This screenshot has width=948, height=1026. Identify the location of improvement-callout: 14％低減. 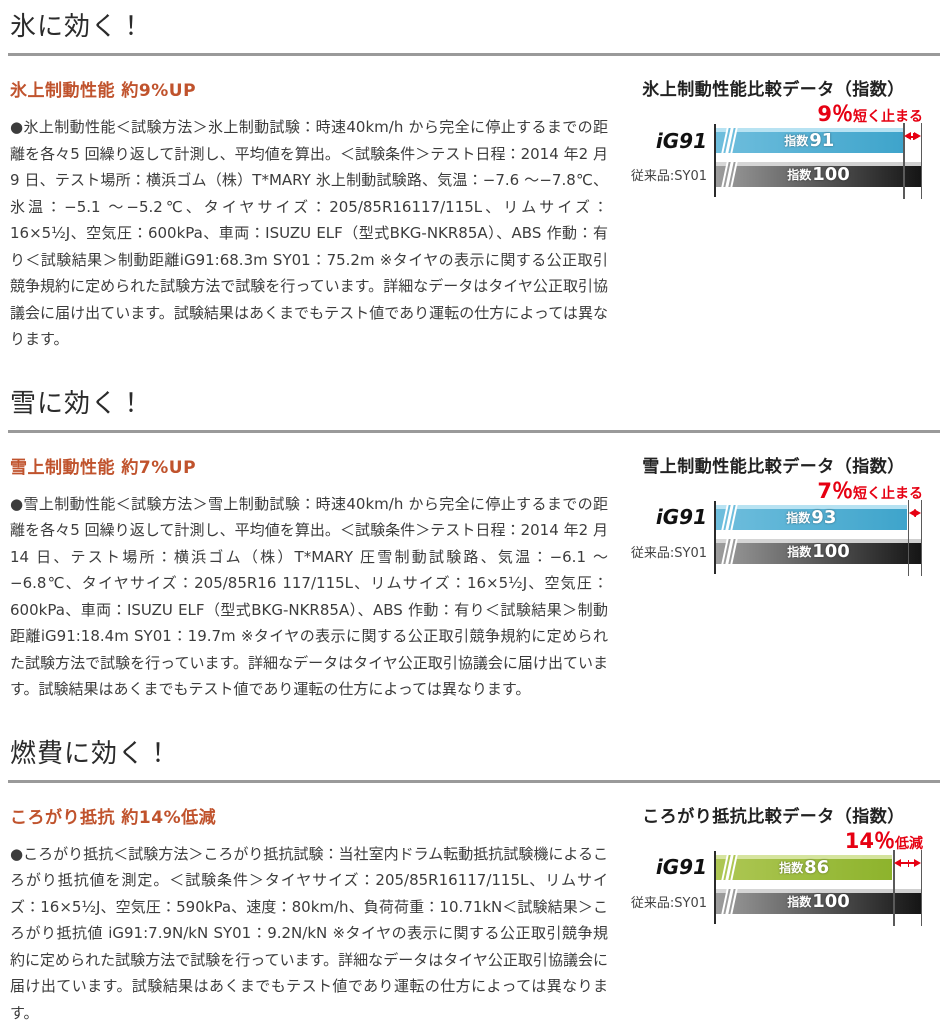
(774, 841).